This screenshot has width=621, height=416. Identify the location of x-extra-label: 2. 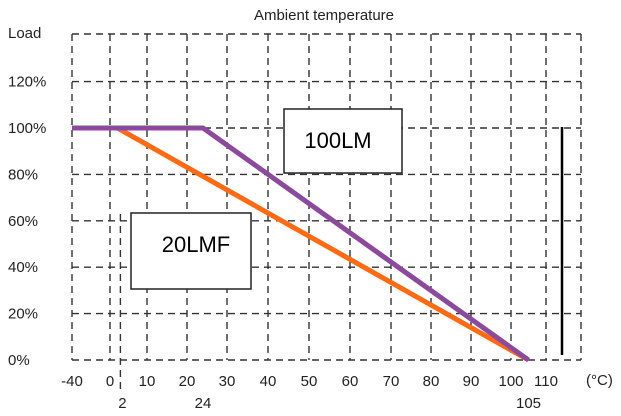
(122, 403).